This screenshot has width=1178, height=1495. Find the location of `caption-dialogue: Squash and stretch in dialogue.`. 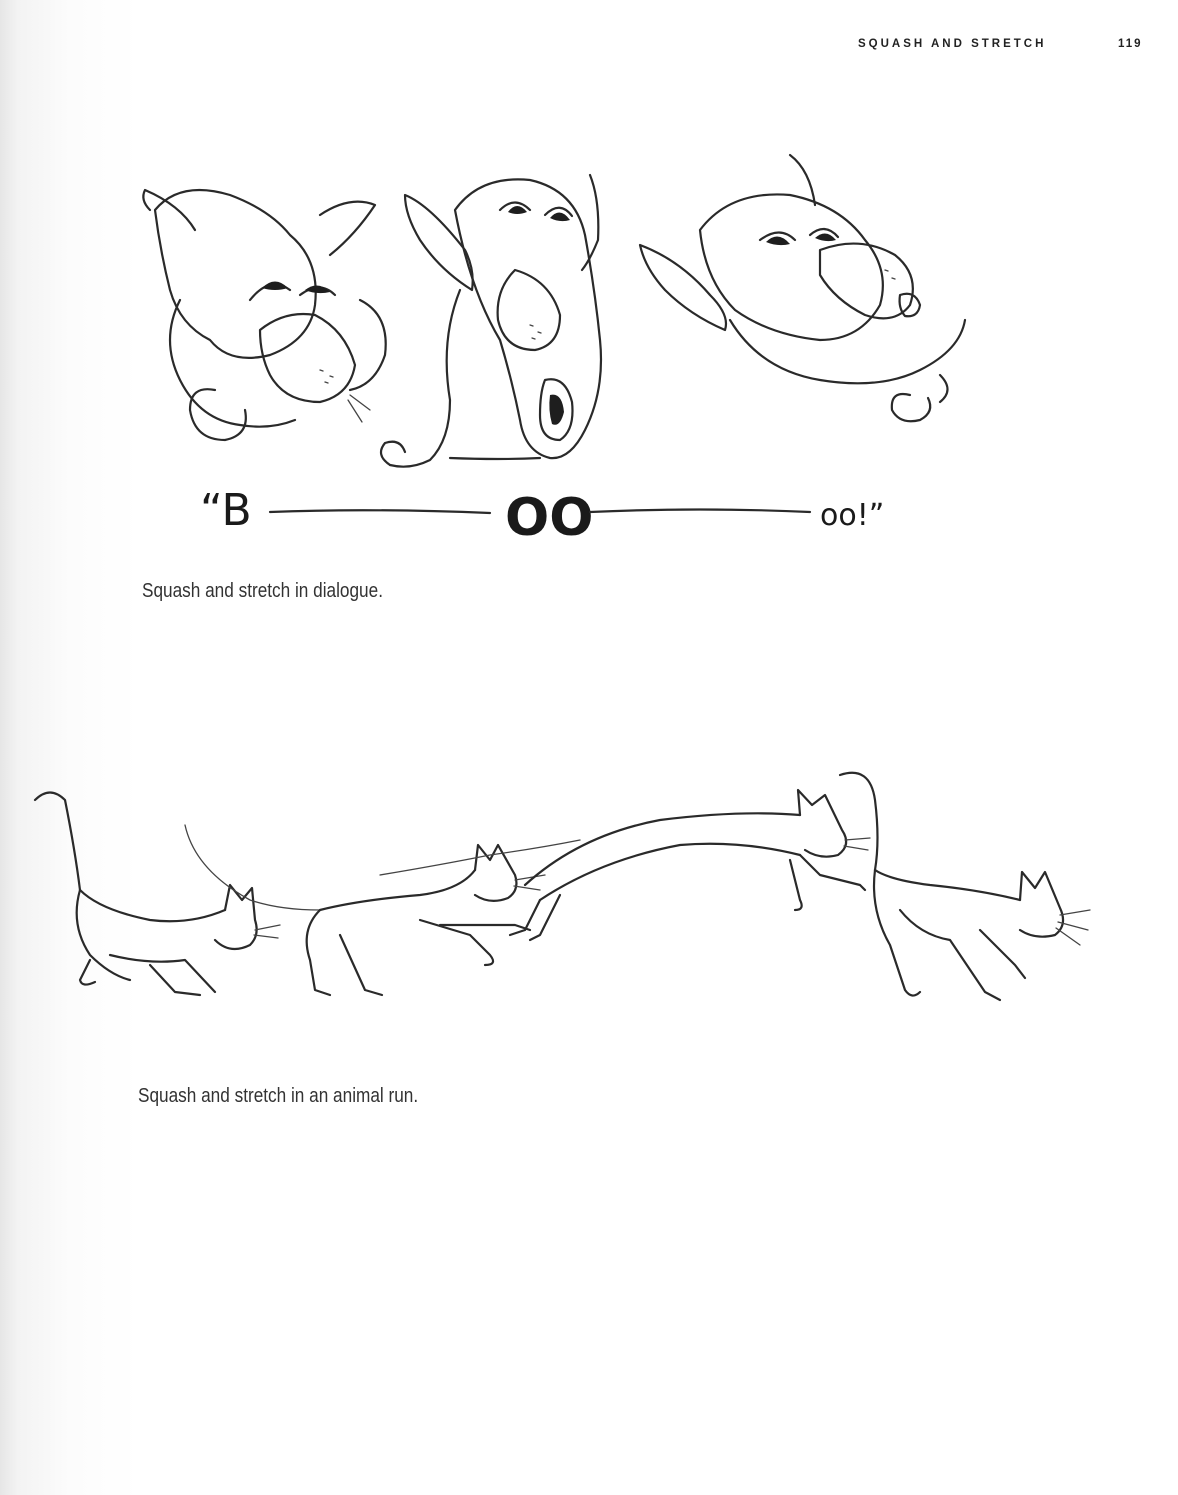

caption-dialogue: Squash and stretch in dialogue. is located at coordinates (262, 591).